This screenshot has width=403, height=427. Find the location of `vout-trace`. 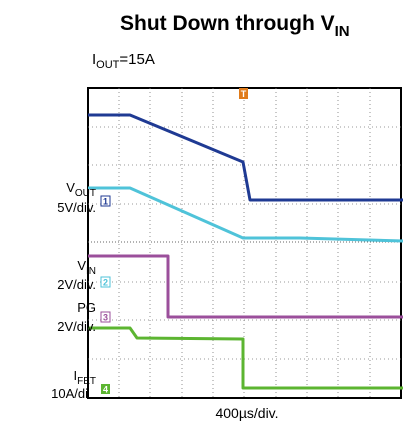

vout-trace is located at coordinates (245, 214).